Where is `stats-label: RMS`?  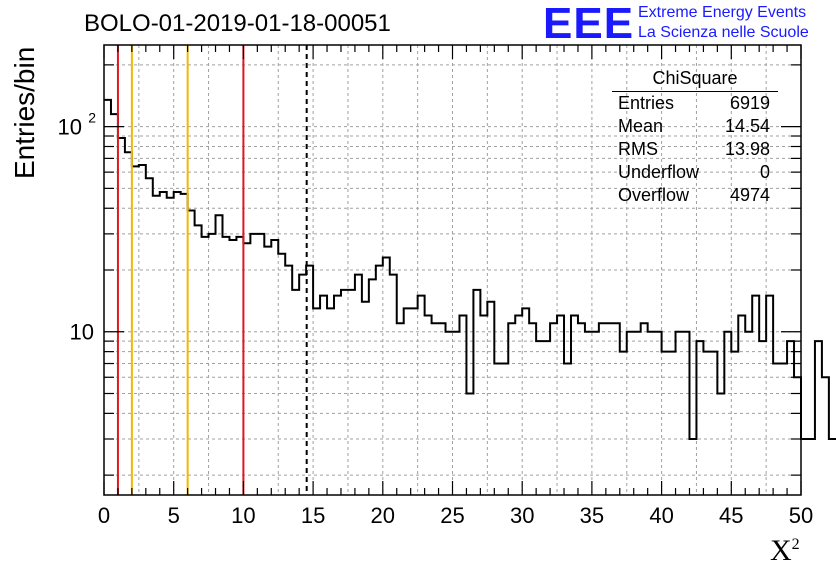
stats-label: RMS is located at coordinates (638, 149).